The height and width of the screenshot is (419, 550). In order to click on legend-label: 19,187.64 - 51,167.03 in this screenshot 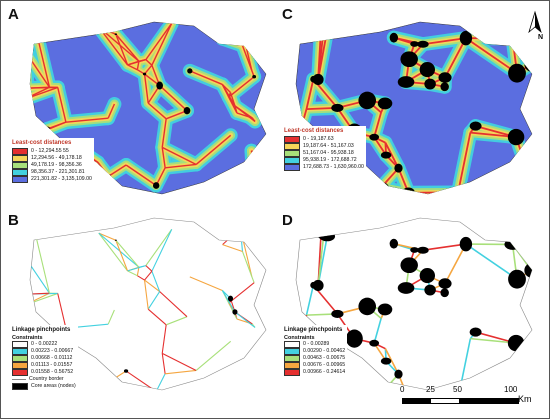, I will do `click(328, 145)`.